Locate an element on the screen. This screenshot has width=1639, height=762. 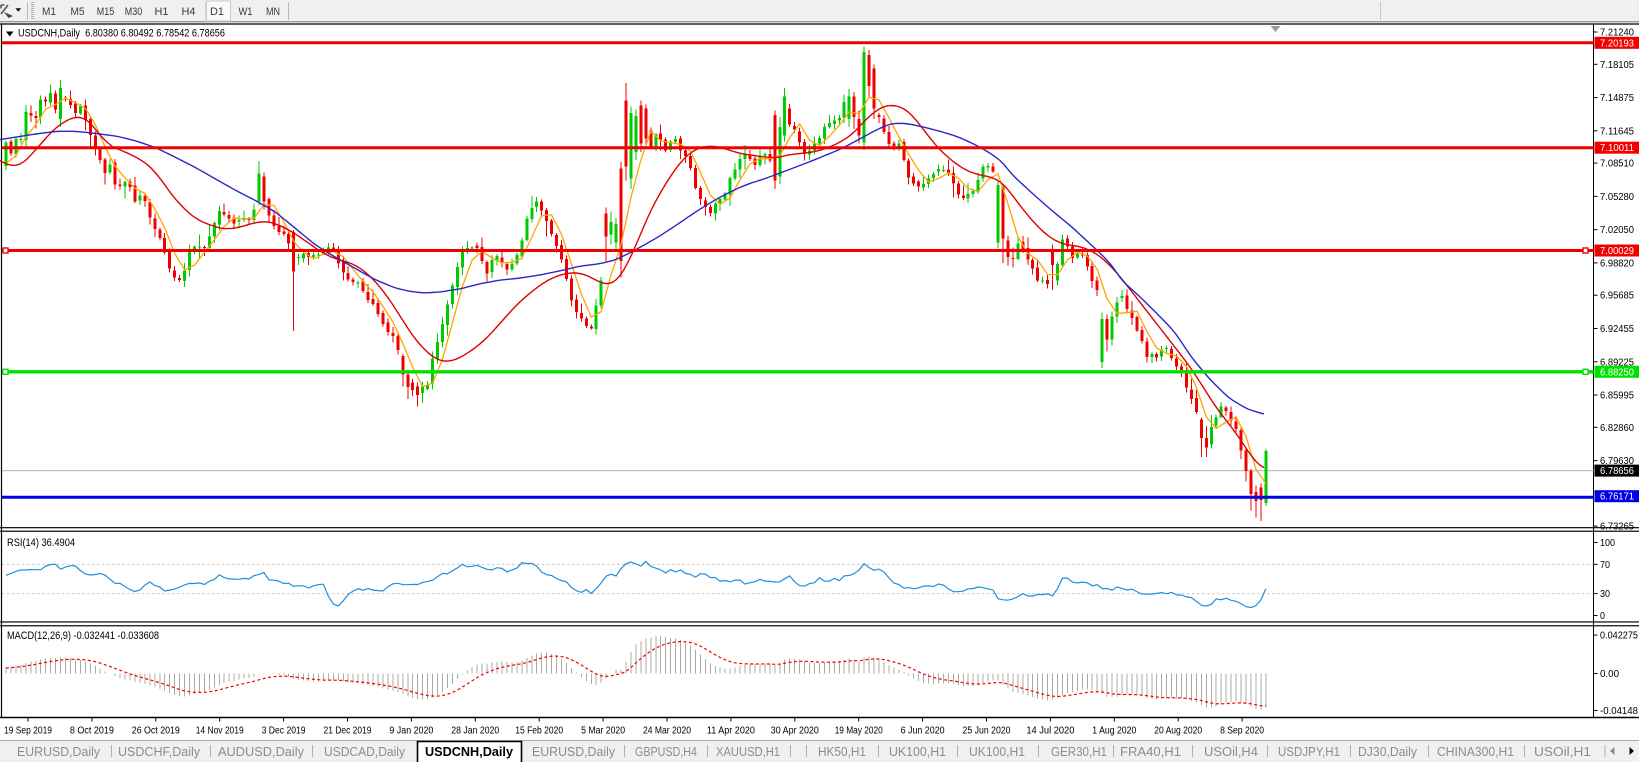
svg-text: 0.00 is located at coordinates (1609, 674).